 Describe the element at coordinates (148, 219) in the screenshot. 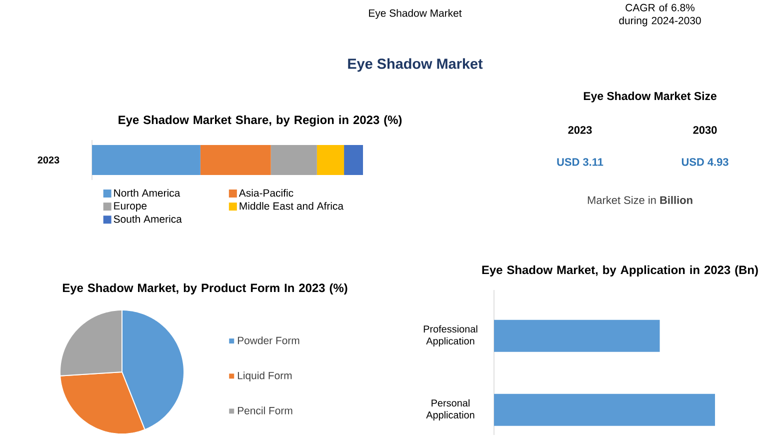

I see `legend-label: South America` at that location.